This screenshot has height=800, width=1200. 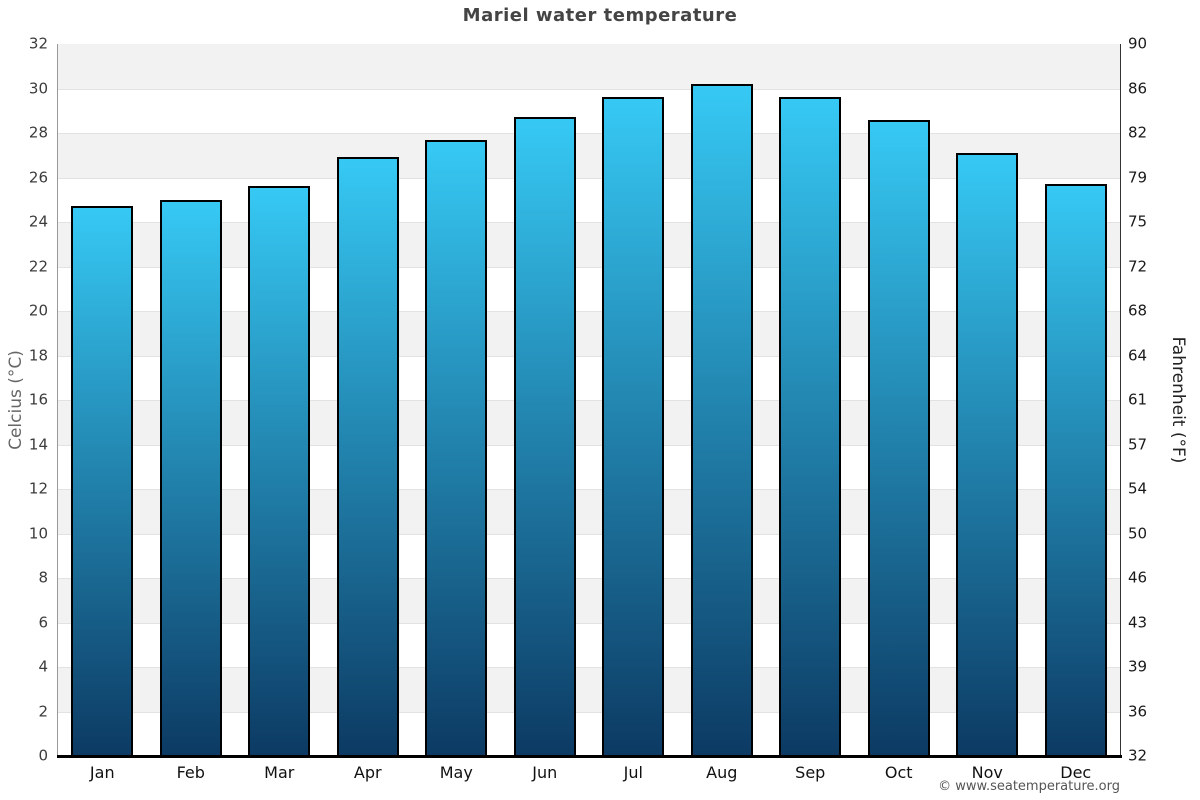 What do you see at coordinates (633, 772) in the screenshot?
I see `x-tick-jul: Jul` at bounding box center [633, 772].